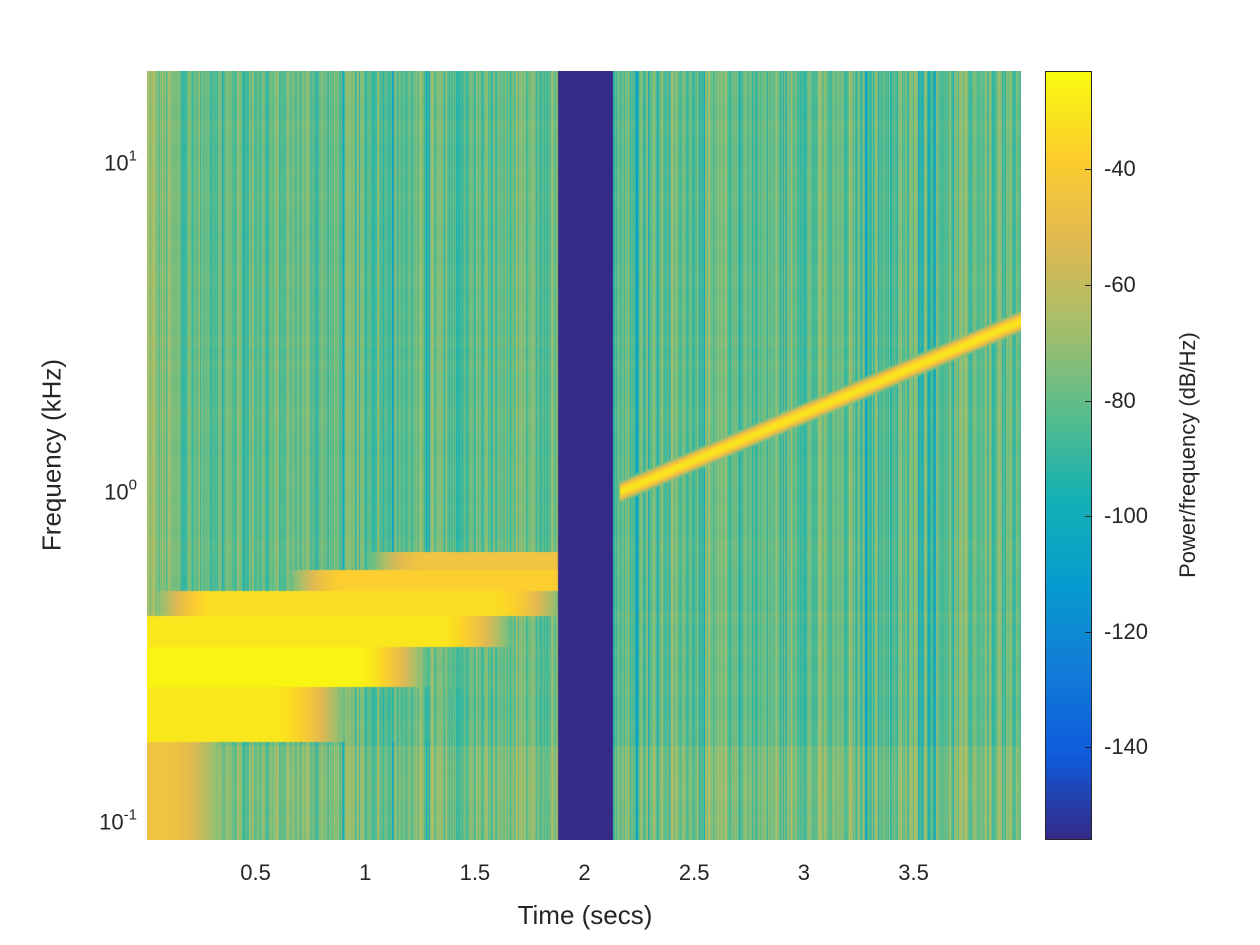  What do you see at coordinates (1126, 516) in the screenshot?
I see `colorbar-tick-label: -100` at bounding box center [1126, 516].